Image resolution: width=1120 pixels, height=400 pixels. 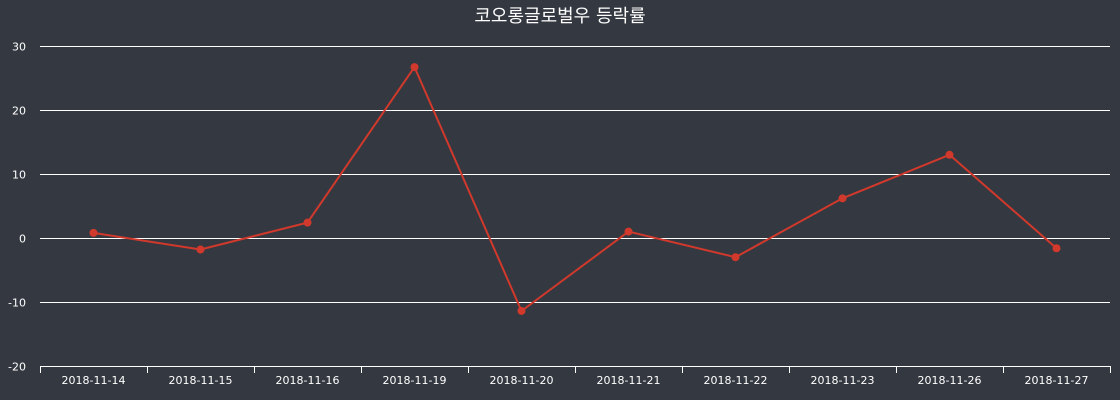 What do you see at coordinates (950, 380) in the screenshot?
I see `x-tick-label: 2018-11-26` at bounding box center [950, 380].